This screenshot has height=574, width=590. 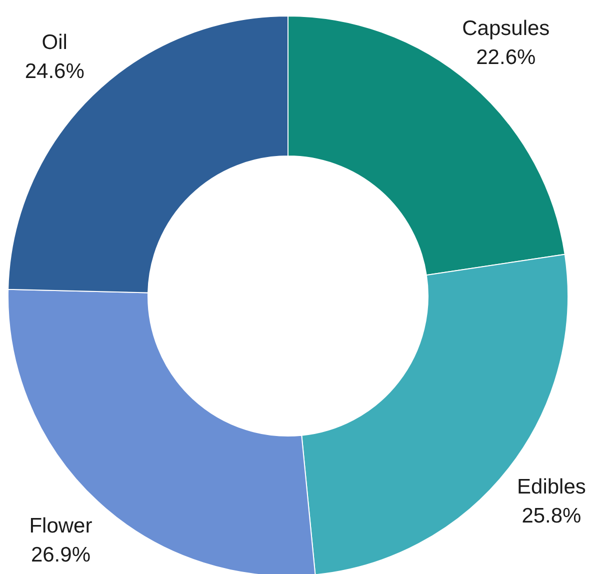 I want to click on slice-label: Flower, so click(x=60, y=526).